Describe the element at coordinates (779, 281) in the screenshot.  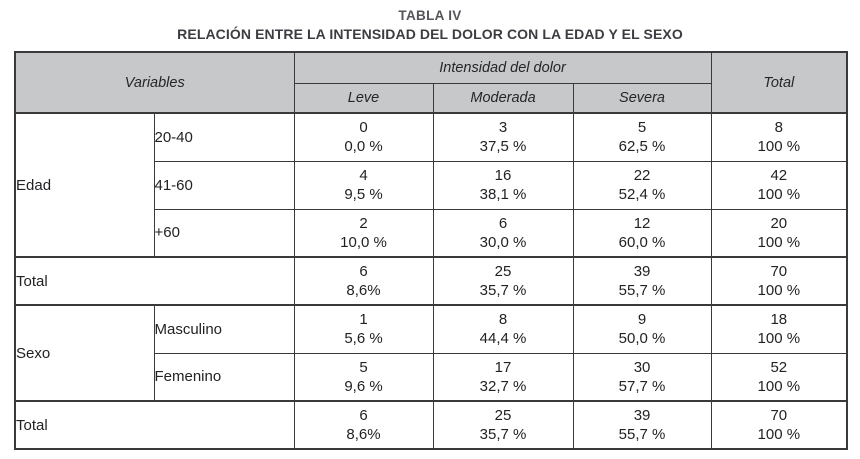
I see `cell-total-edad-total: 70 100 %` at that location.